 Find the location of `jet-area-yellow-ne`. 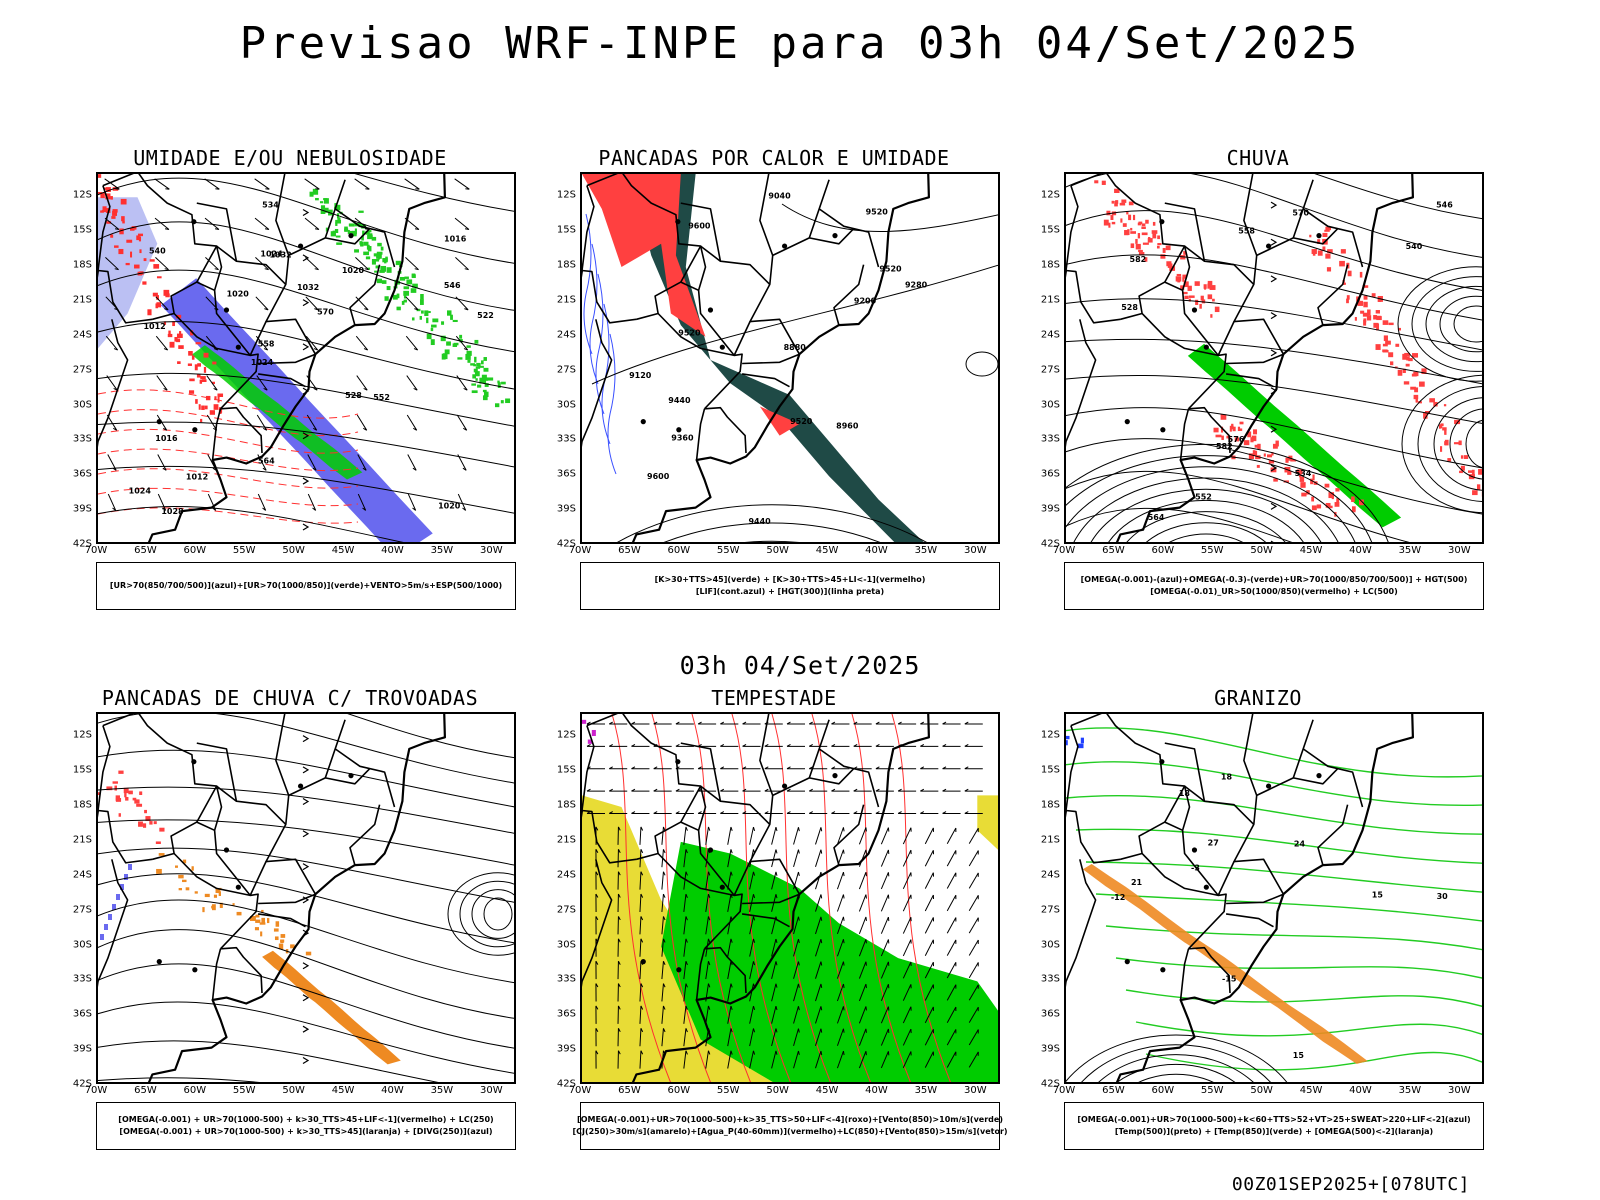

jet-area-yellow-ne is located at coordinates (987, 822).